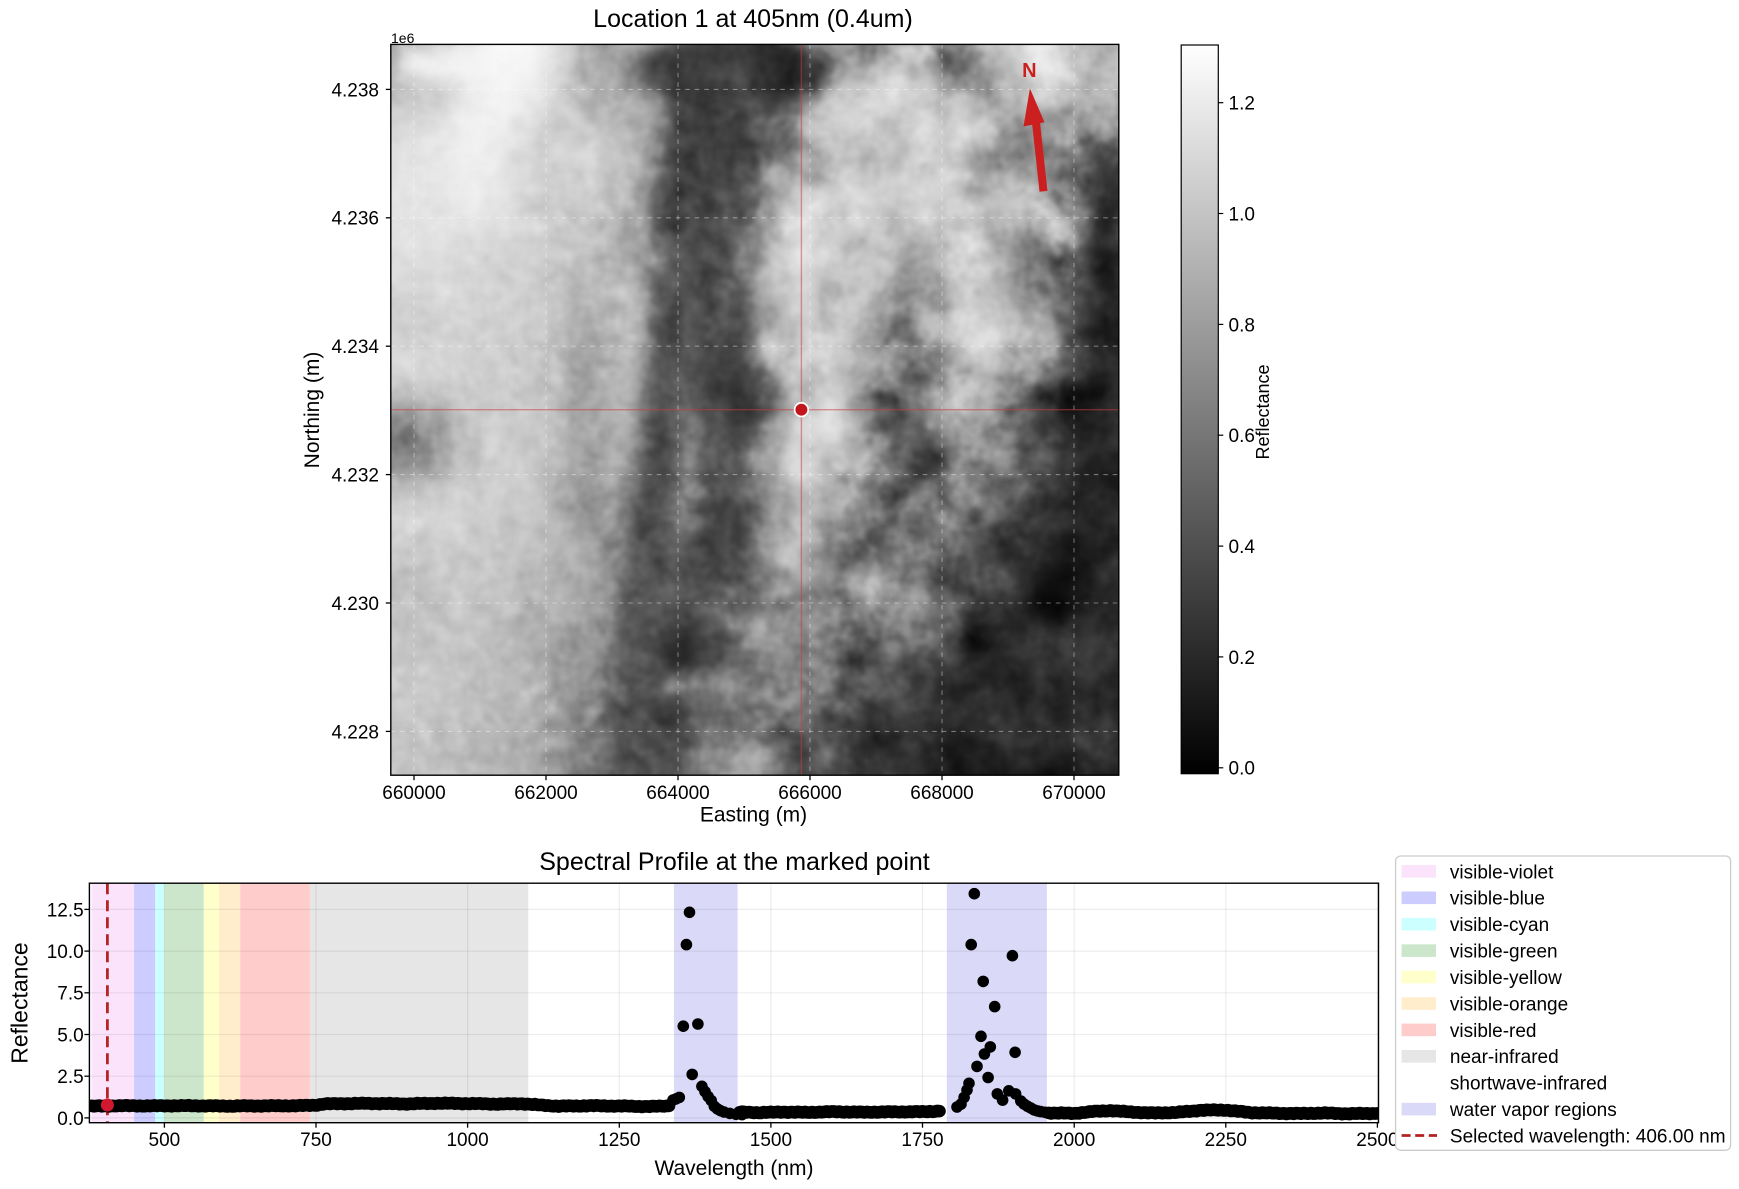 The image size is (1739, 1189). Describe the element at coordinates (403, 38) in the screenshot. I see `svg-text: 1e6` at that location.